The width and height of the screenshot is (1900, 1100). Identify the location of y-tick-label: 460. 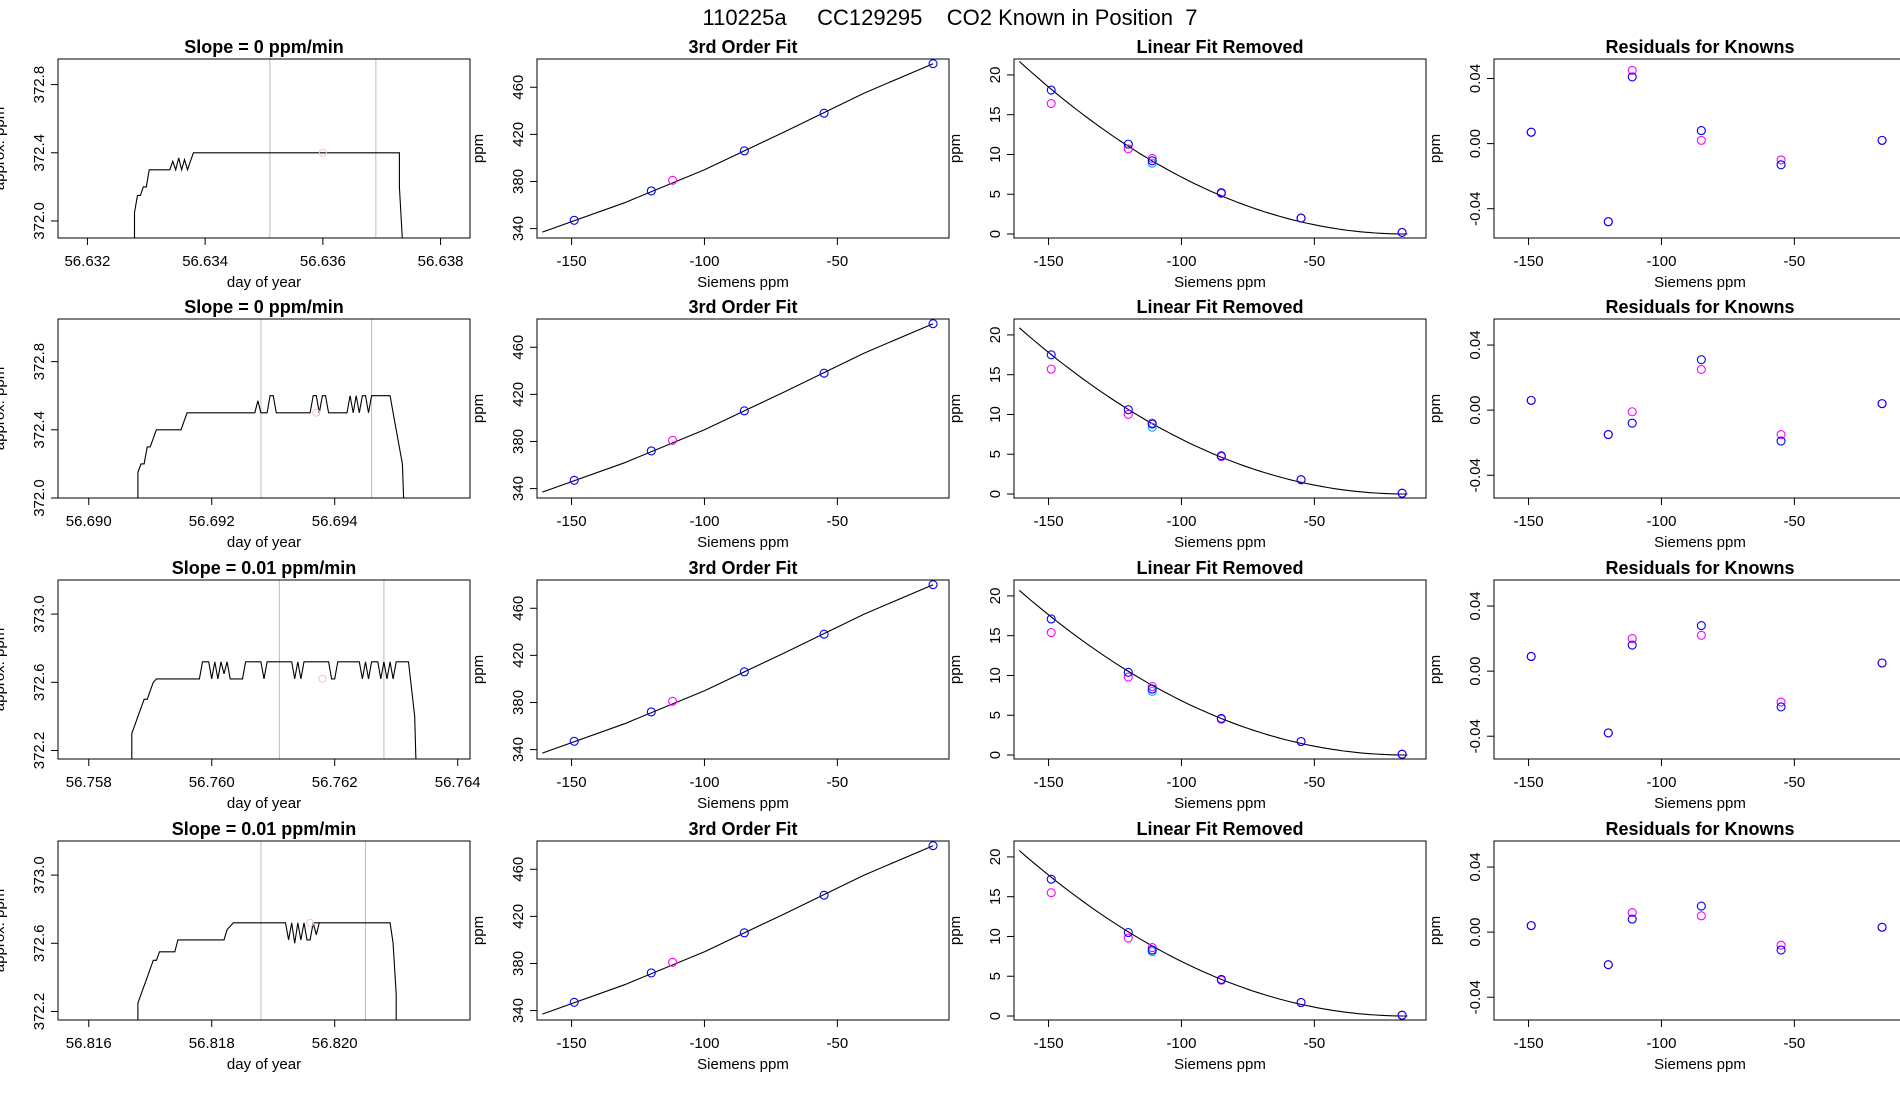
(518, 347).